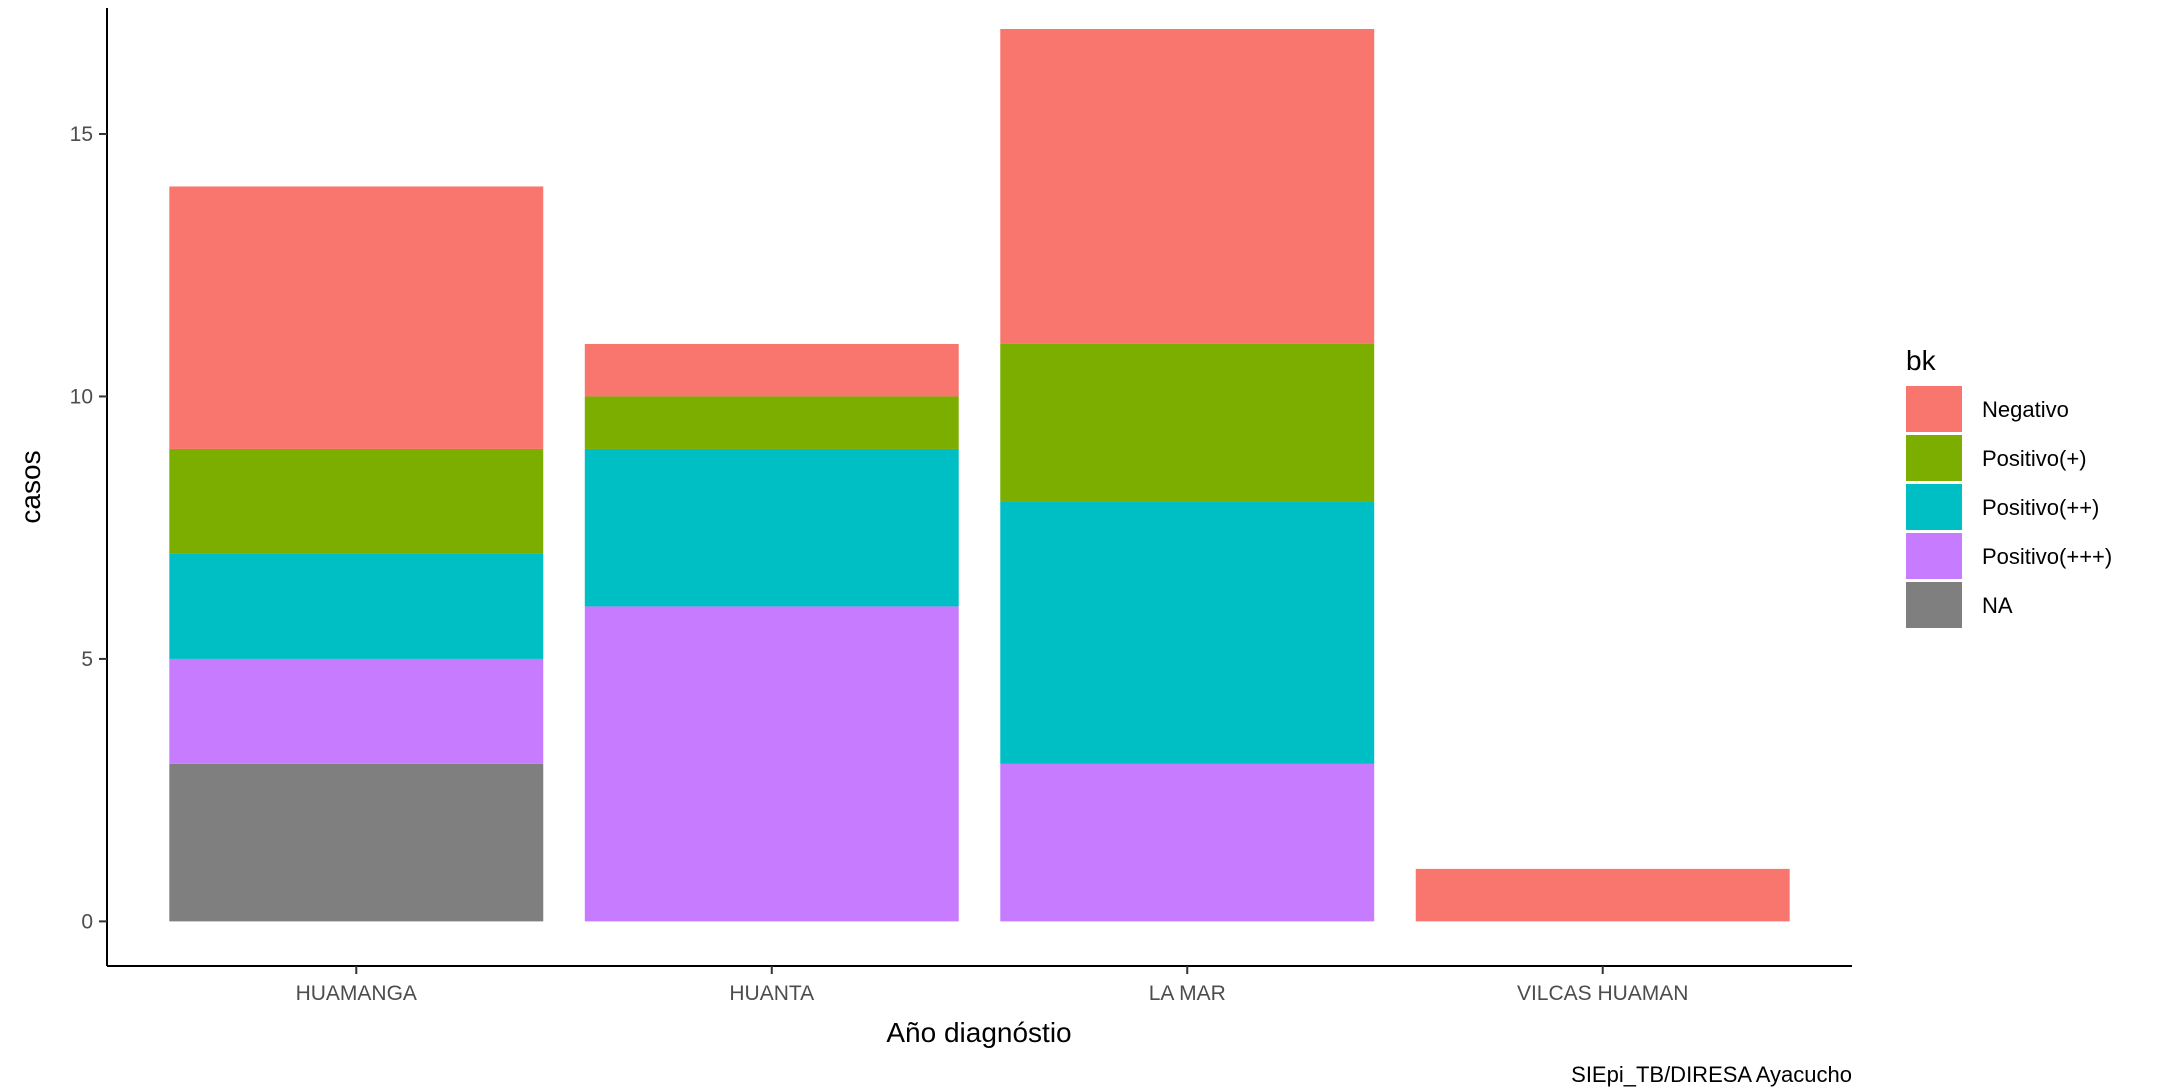 The width and height of the screenshot is (2177, 1090). What do you see at coordinates (88, 528) in the screenshot?
I see `y-ticks: 0 5 10 15` at bounding box center [88, 528].